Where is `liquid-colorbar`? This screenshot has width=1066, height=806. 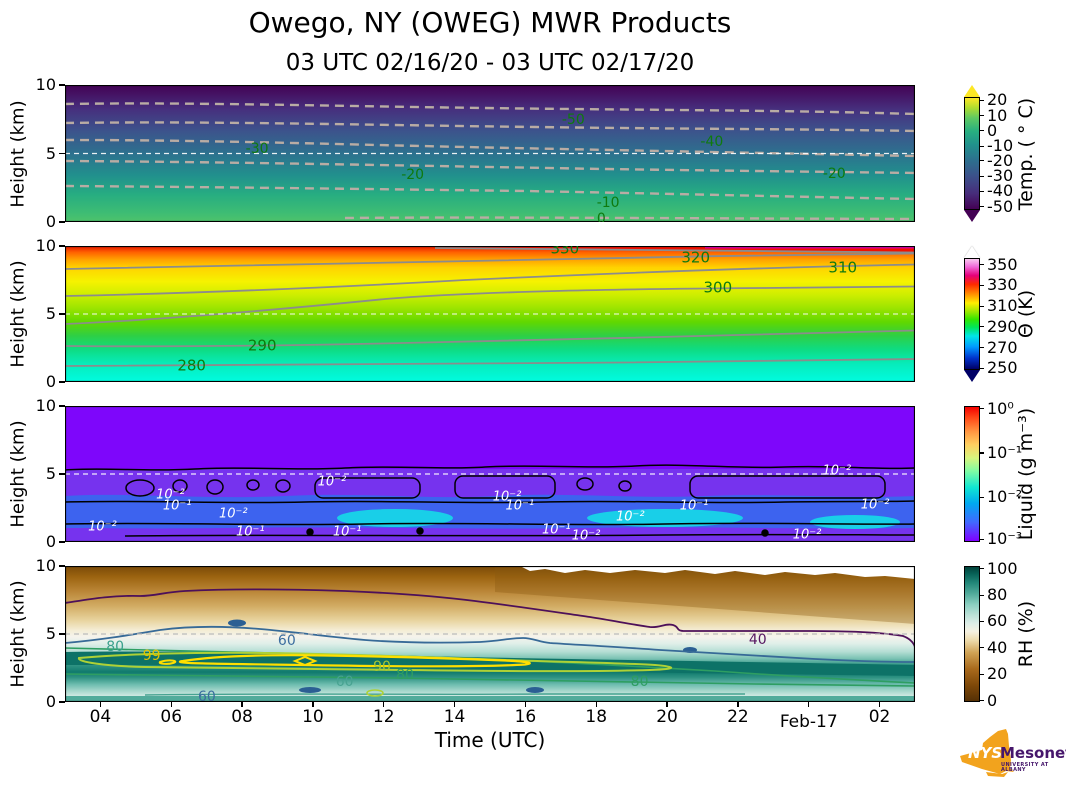
liquid-colorbar is located at coordinates (972, 474).